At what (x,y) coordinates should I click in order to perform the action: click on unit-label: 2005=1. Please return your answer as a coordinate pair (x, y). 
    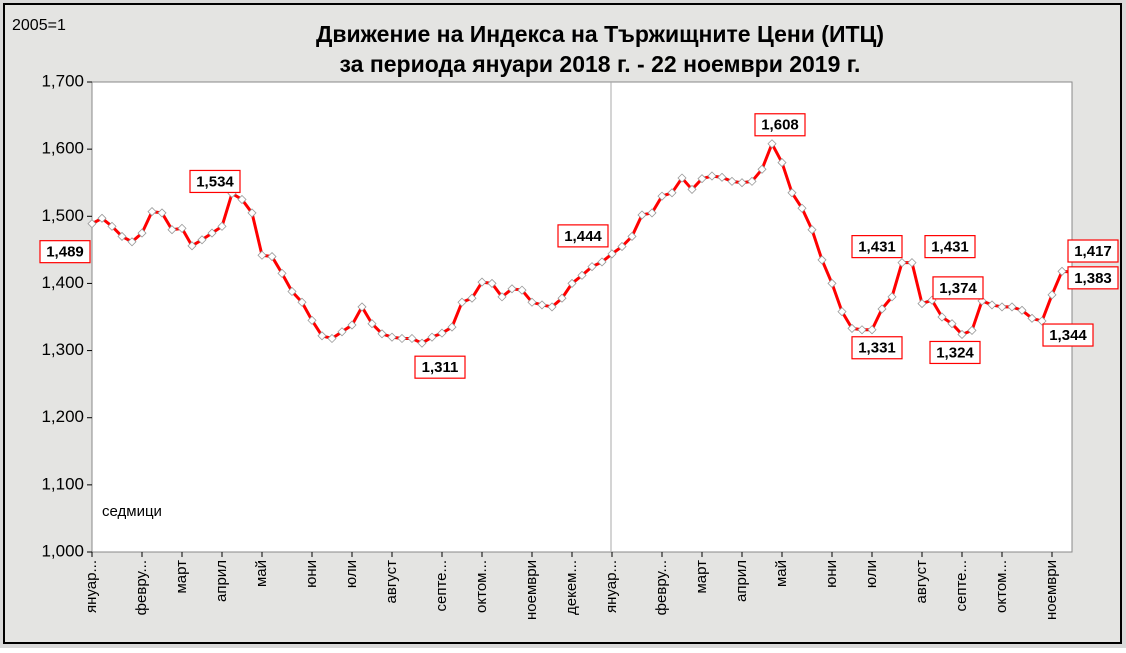
    Looking at the image, I should click on (39, 25).